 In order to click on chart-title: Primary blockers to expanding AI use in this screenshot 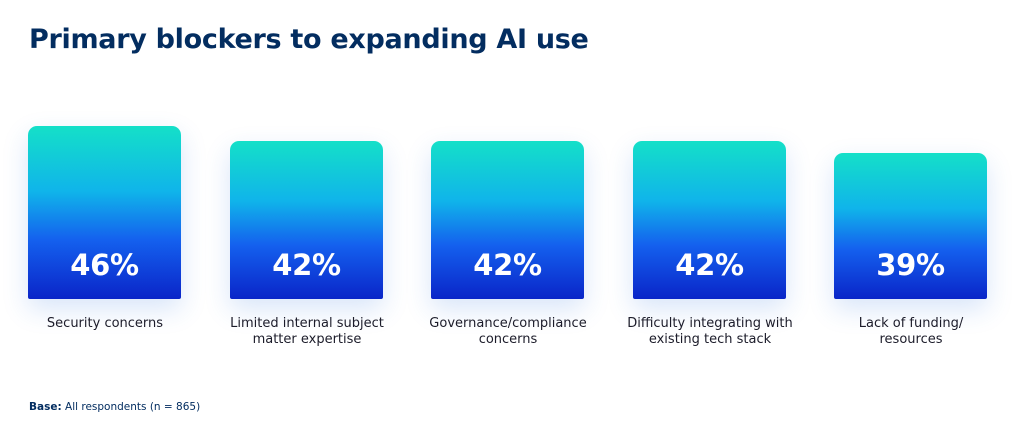, I will do `click(309, 39)`.